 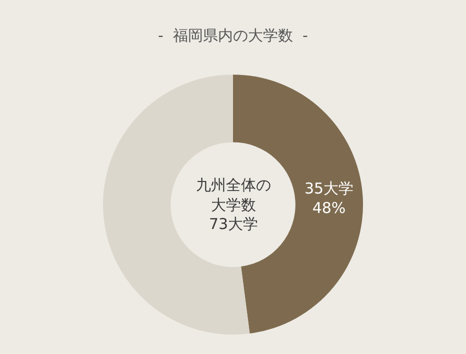 I want to click on text: 大学数, so click(x=233, y=205).